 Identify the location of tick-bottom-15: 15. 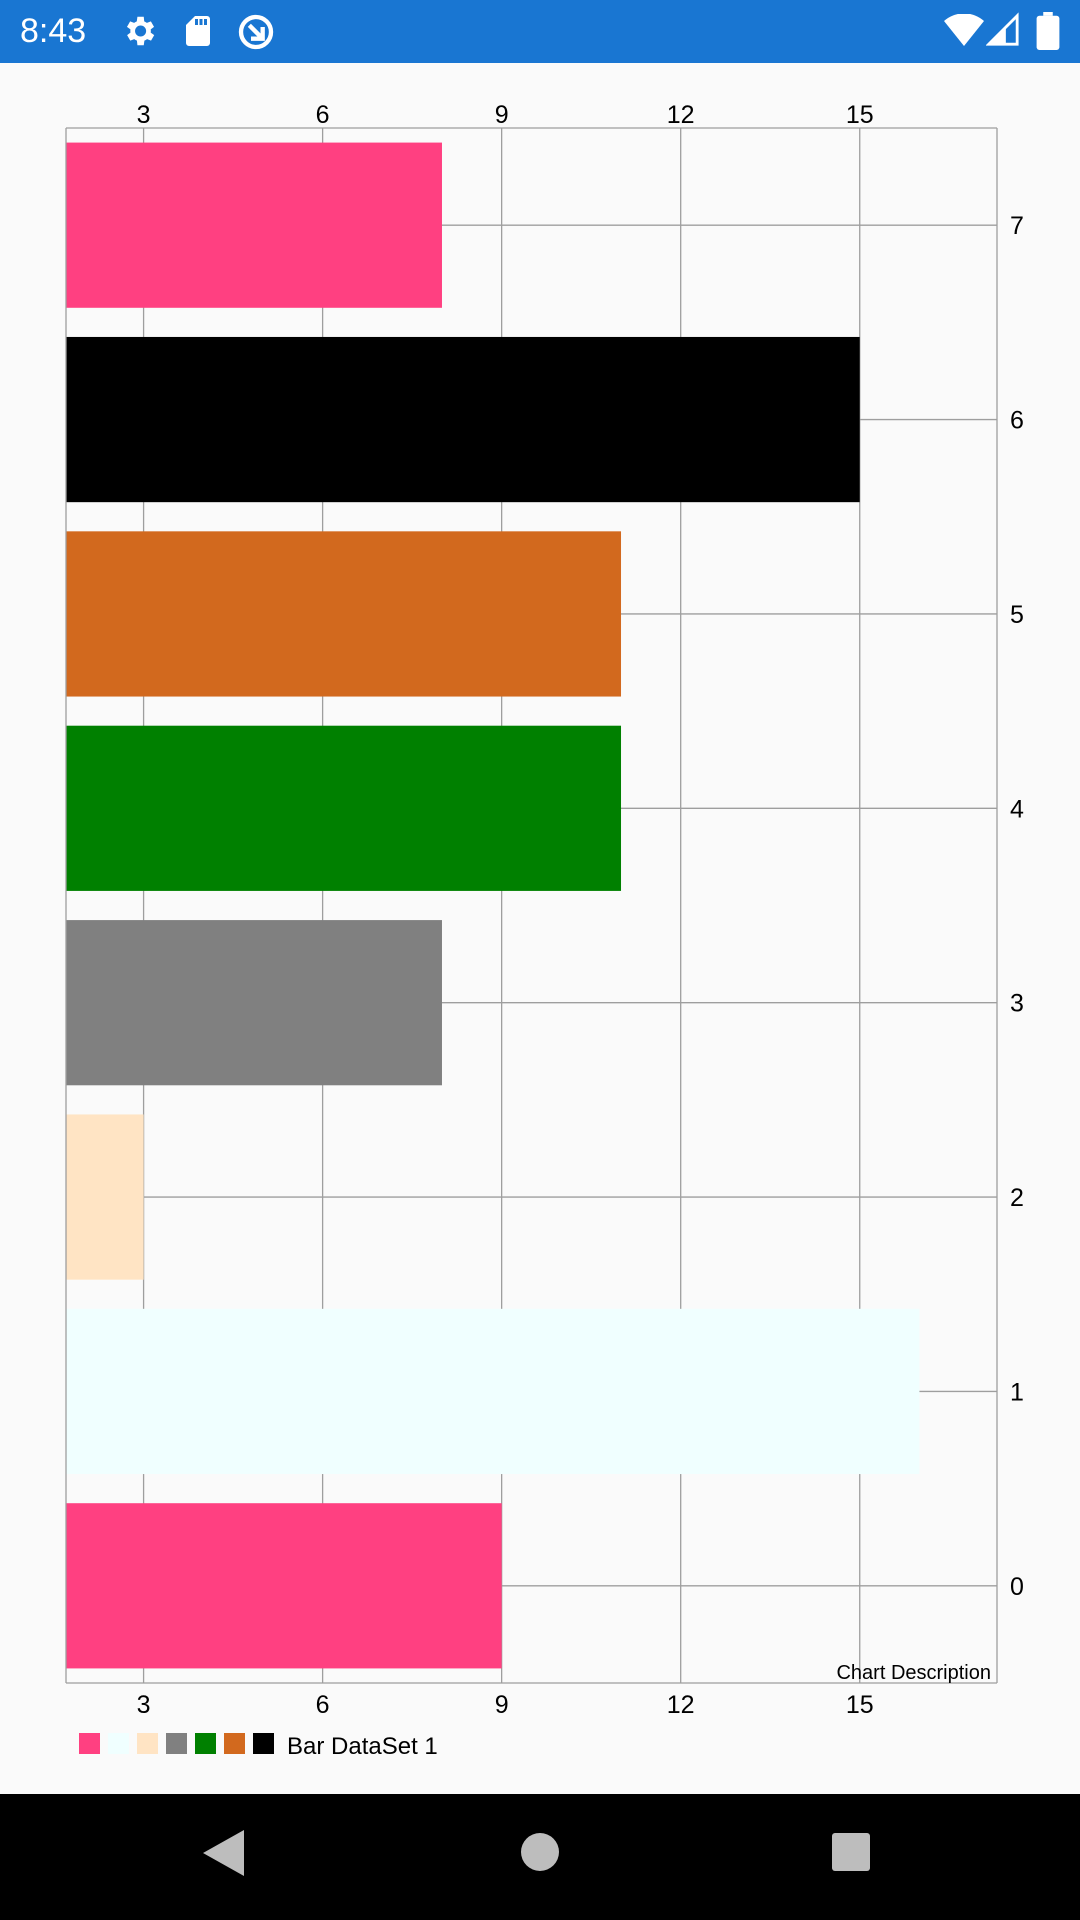
(860, 1705).